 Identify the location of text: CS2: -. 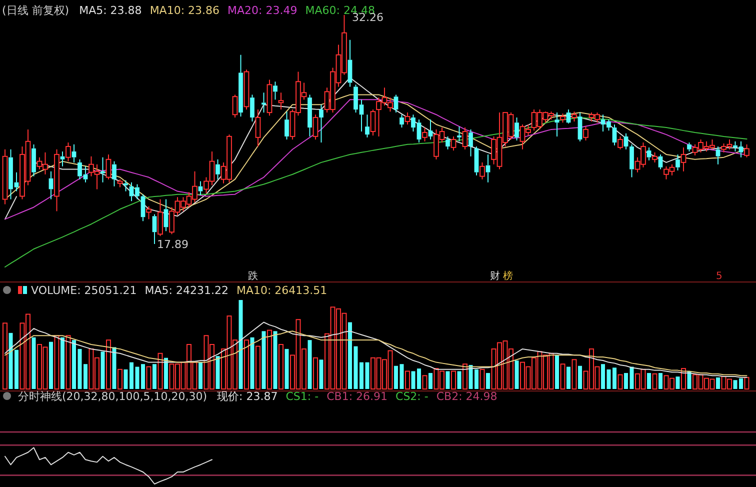
(412, 396).